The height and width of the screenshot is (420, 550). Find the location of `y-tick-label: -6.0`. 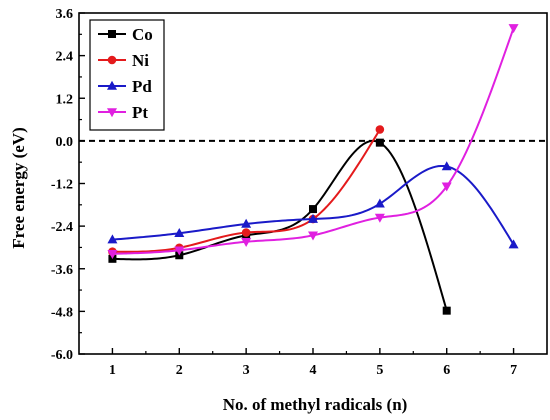

y-tick-label: -6.0 is located at coordinates (62, 355).